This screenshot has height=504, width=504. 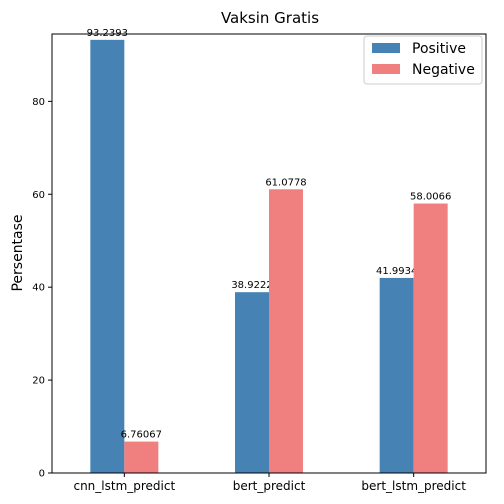 I want to click on data-label-negative-1: 6.76067, so click(x=141, y=435).